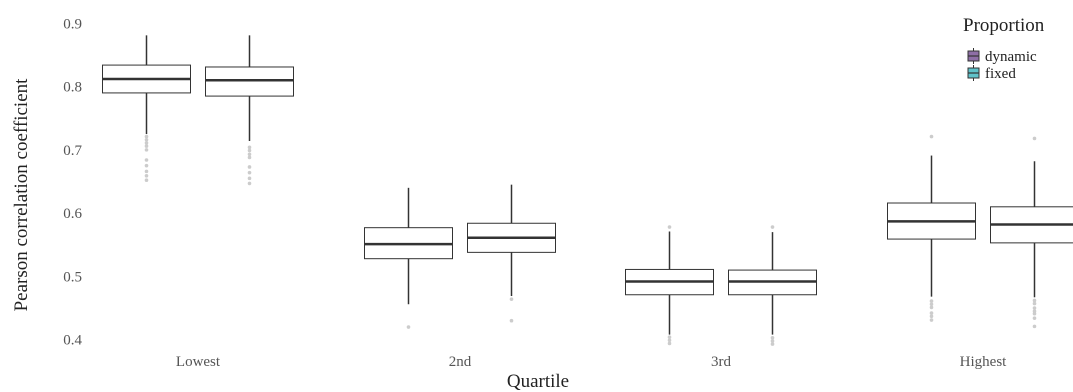  I want to click on y-tick-label: 0.9, so click(72, 24).